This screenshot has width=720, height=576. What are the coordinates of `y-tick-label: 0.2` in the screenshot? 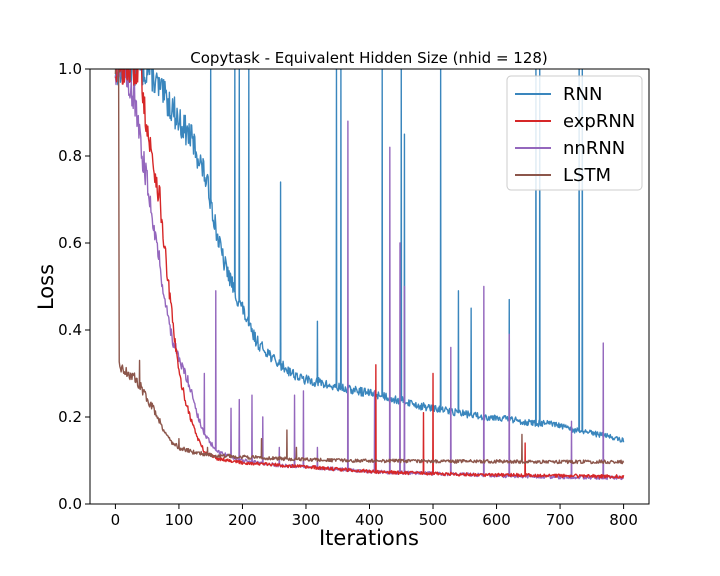 It's located at (70, 417).